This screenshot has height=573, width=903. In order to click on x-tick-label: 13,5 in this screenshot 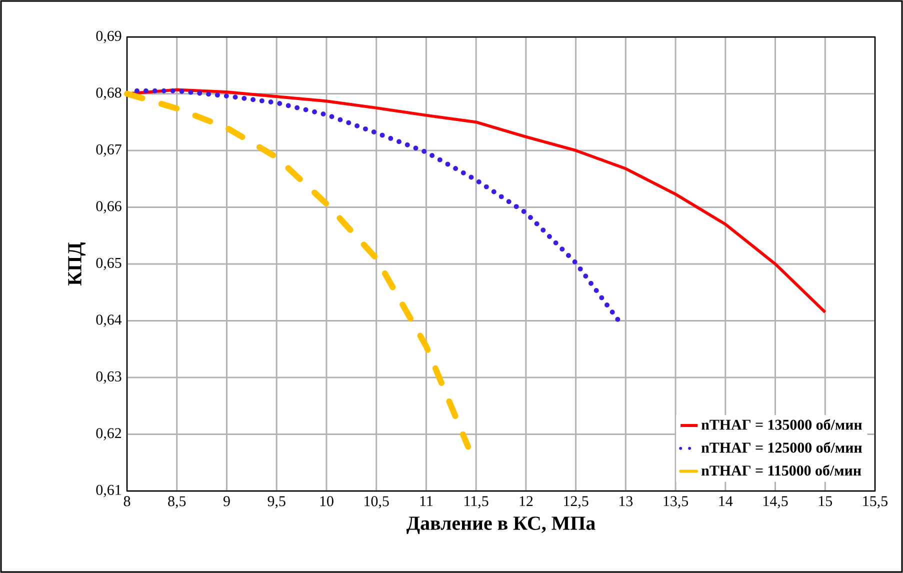, I will do `click(676, 502)`.